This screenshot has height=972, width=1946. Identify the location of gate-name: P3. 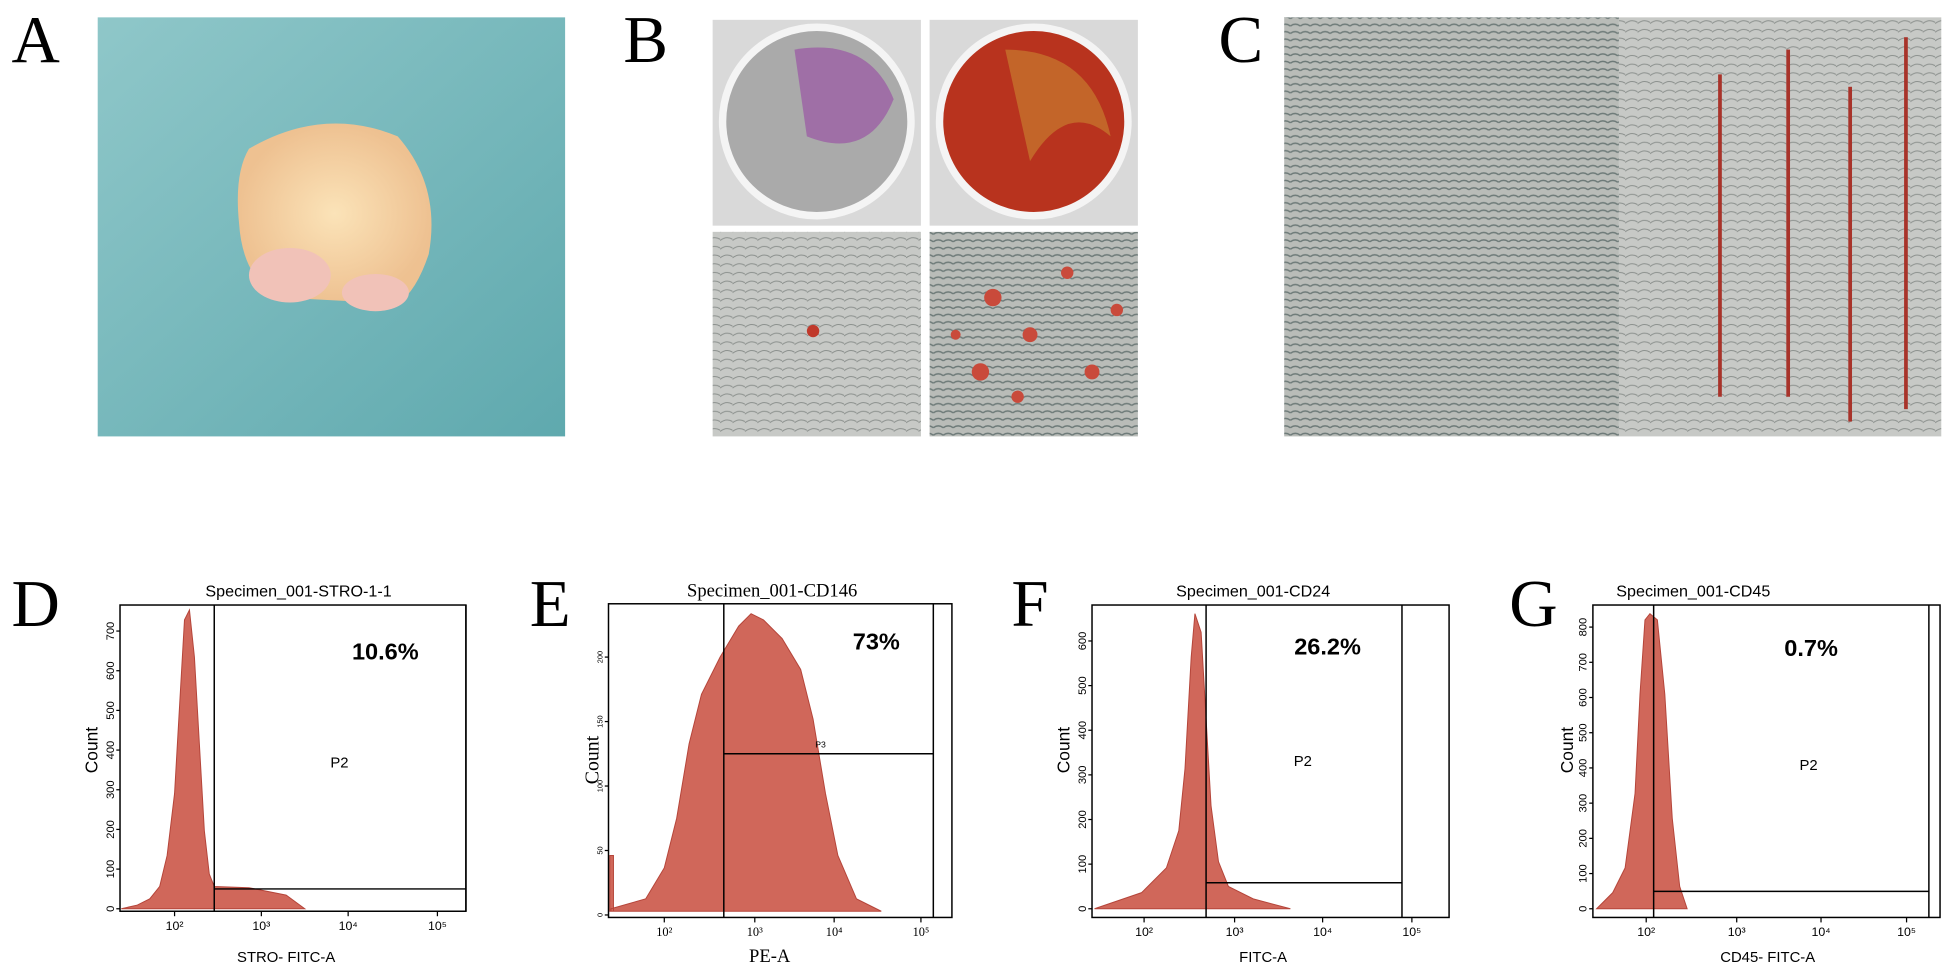
(820, 745).